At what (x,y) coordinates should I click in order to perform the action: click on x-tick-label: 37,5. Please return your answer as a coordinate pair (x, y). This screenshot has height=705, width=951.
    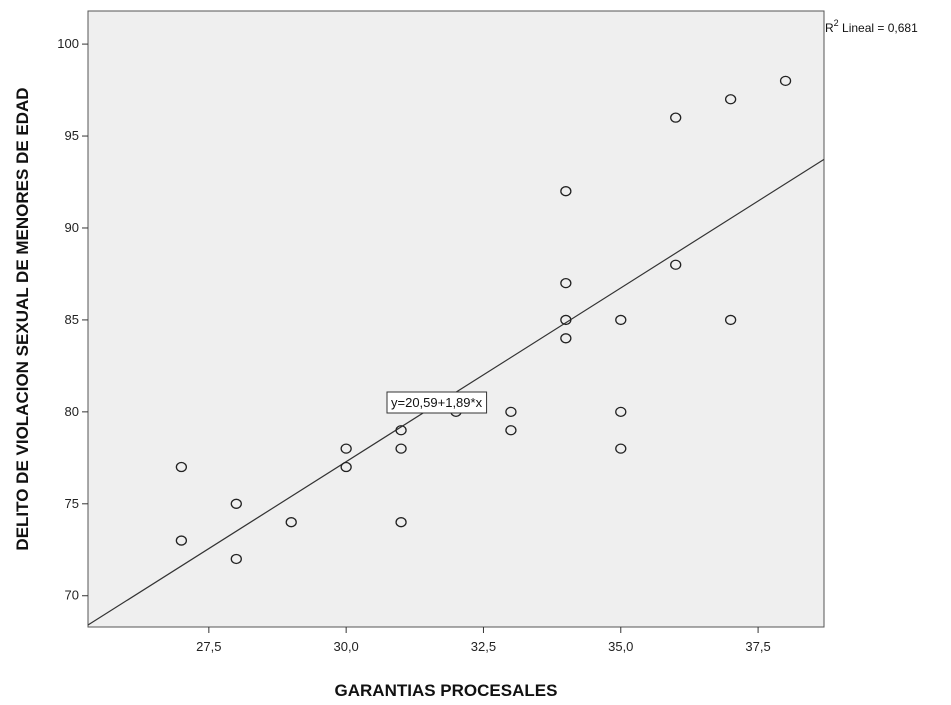
    Looking at the image, I should click on (757, 646).